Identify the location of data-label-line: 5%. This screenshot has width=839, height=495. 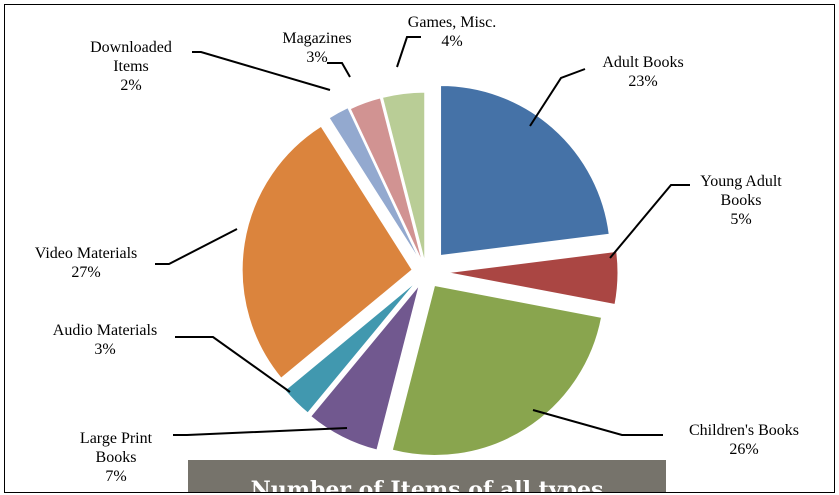
(740, 219).